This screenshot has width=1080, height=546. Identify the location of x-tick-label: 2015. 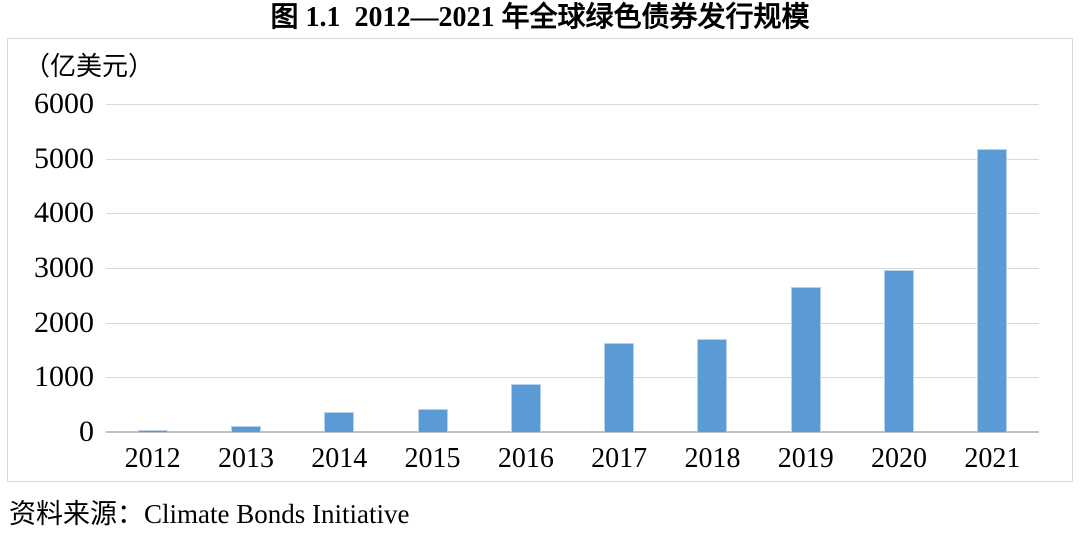
(432, 458).